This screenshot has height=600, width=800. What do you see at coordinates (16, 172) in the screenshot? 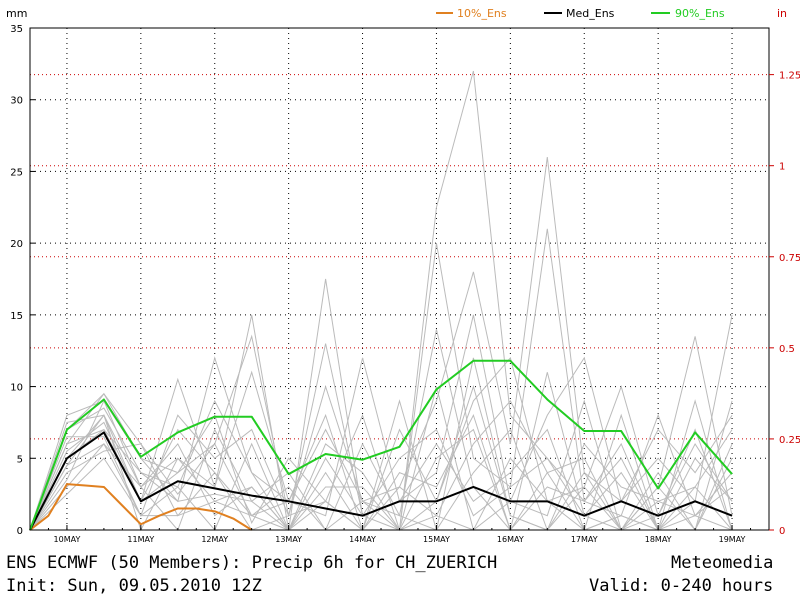
I see `y-left-tick-label: 25` at bounding box center [16, 172].